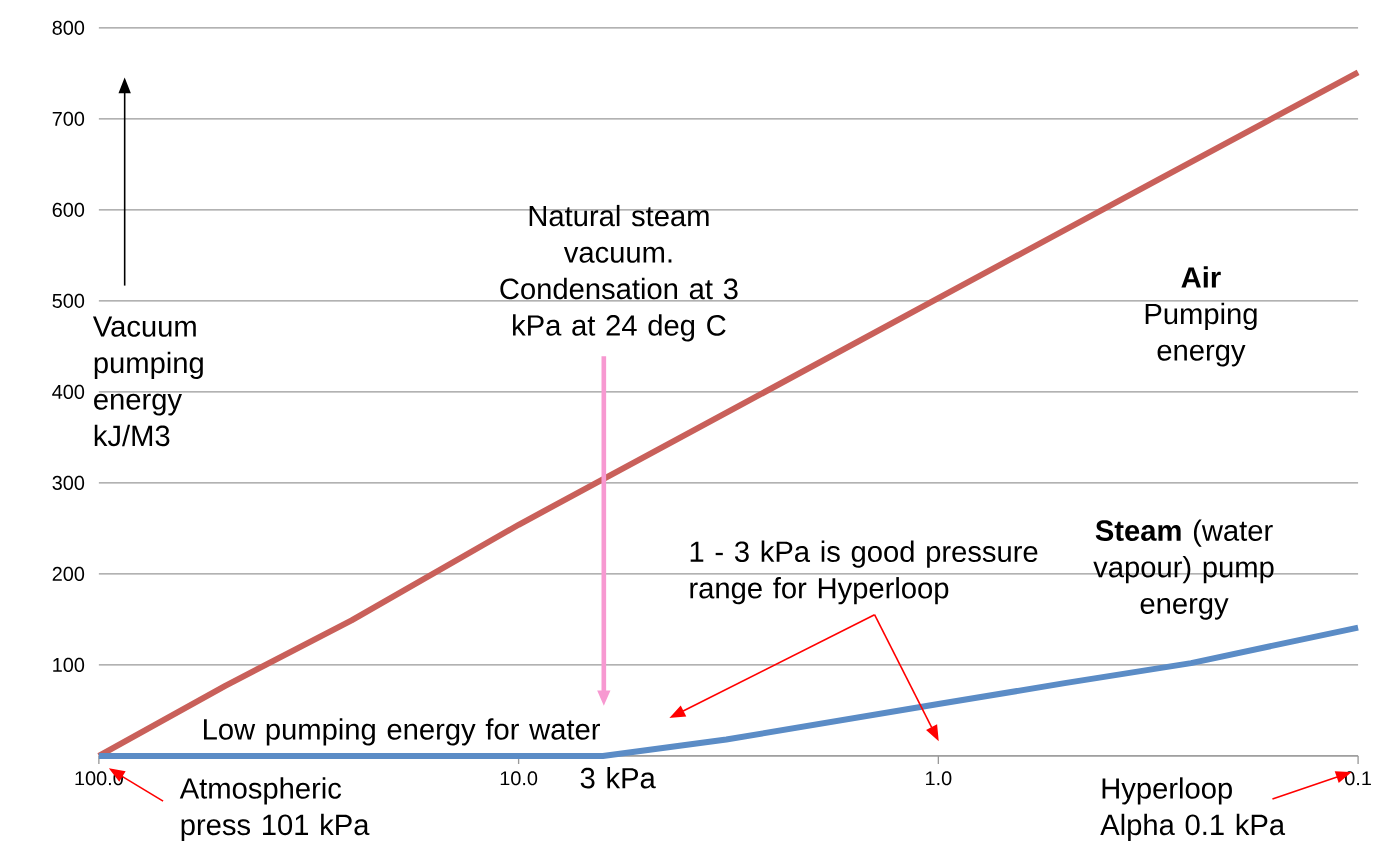 This screenshot has width=1375, height=864. What do you see at coordinates (68, 391) in the screenshot?
I see `y-tick-label: 400` at bounding box center [68, 391].